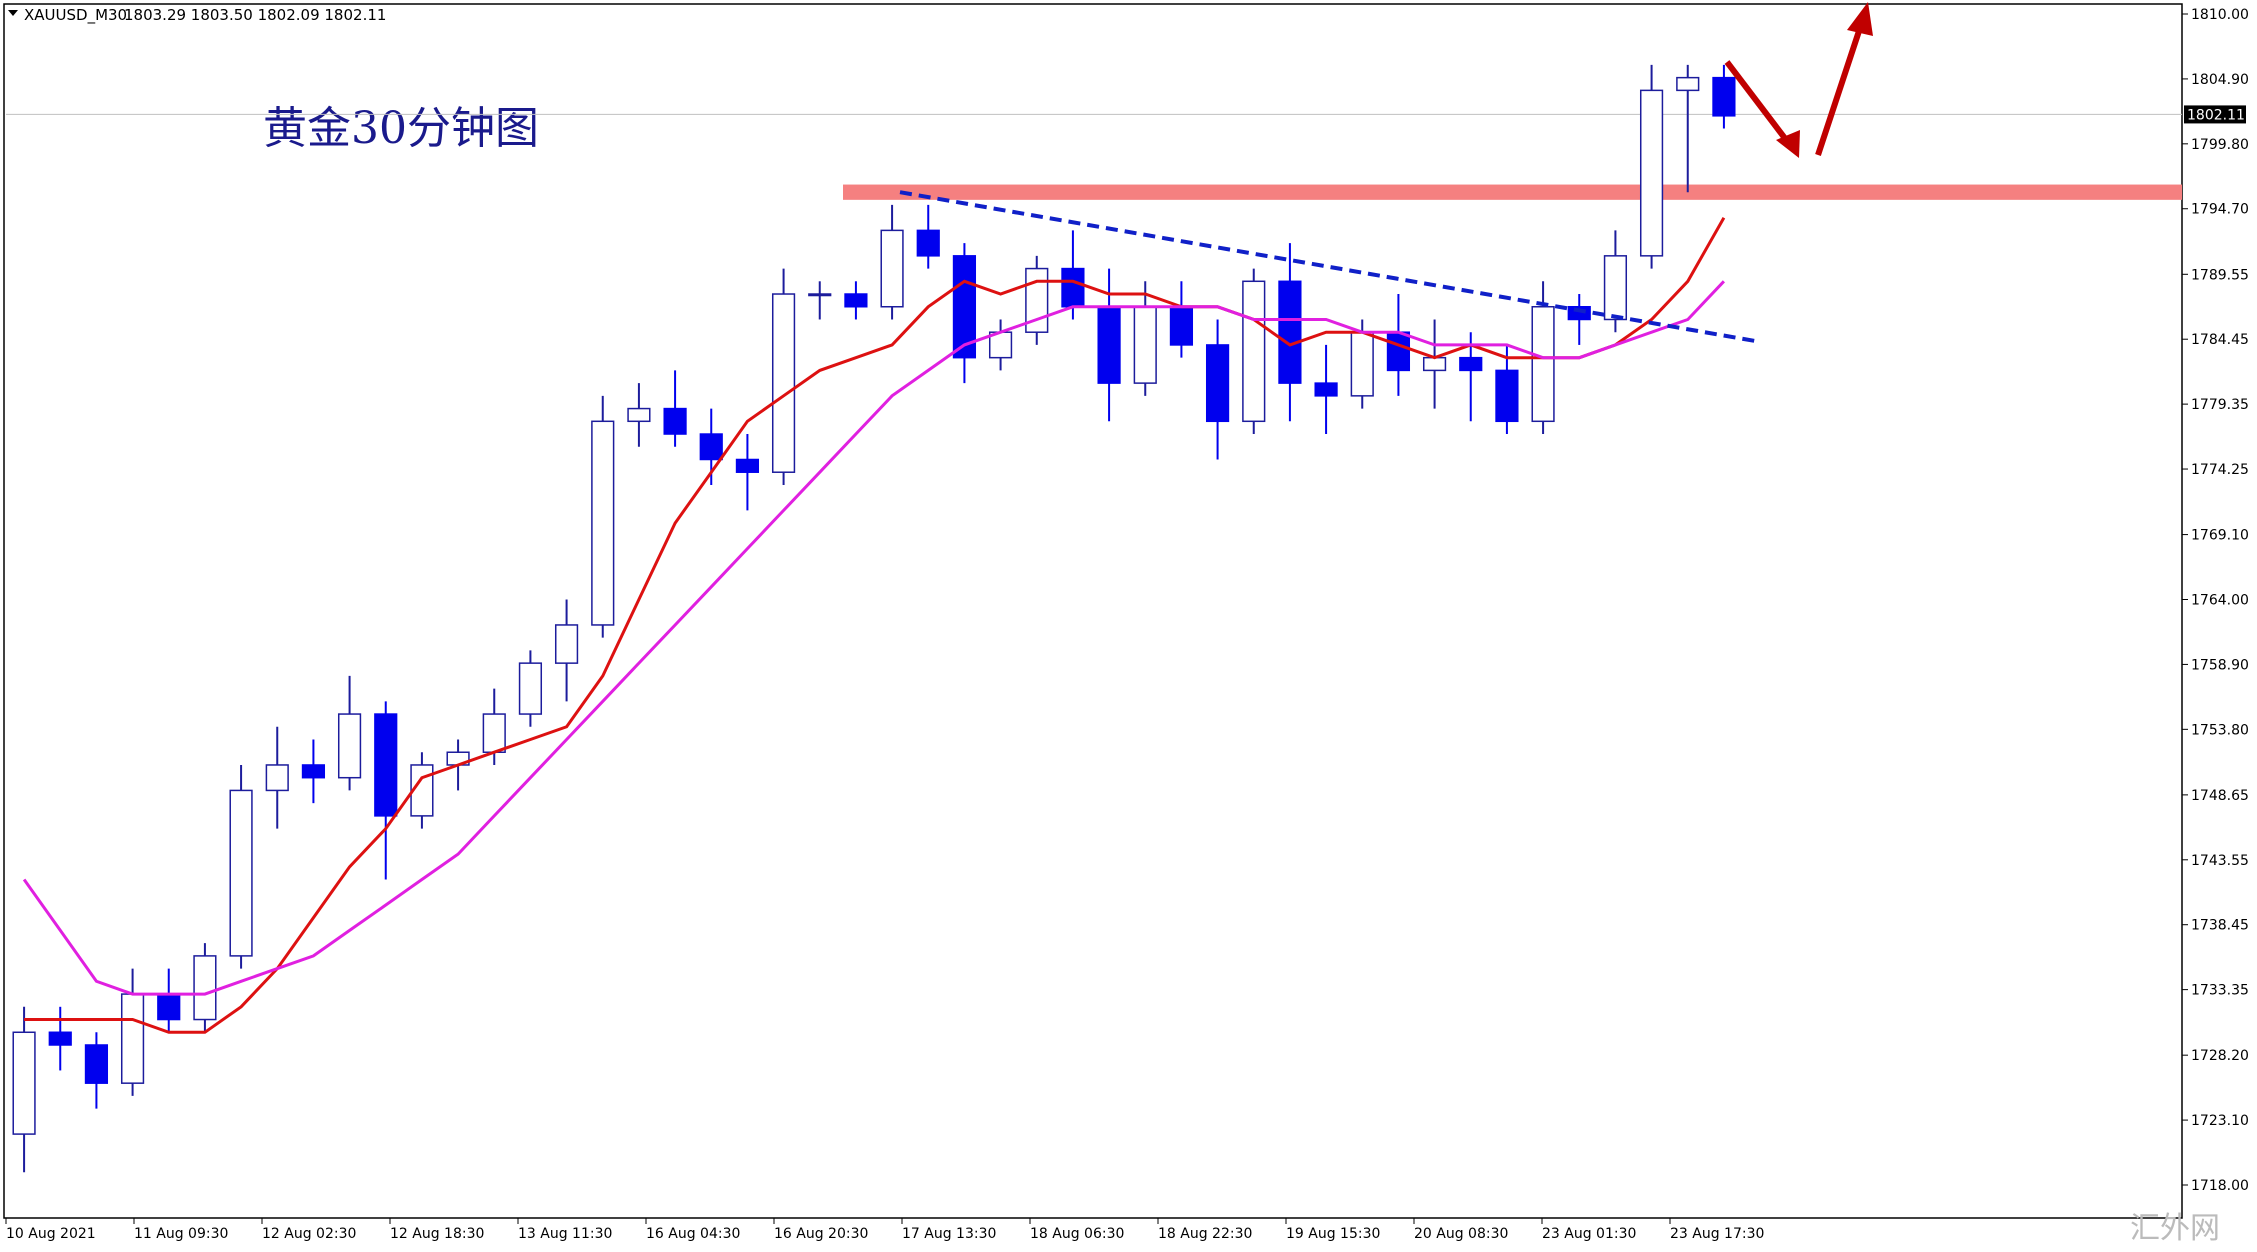 The height and width of the screenshot is (1252, 2257). Describe the element at coordinates (693, 1234) in the screenshot. I see `x-tick-label: 16 Aug 04:30` at that location.